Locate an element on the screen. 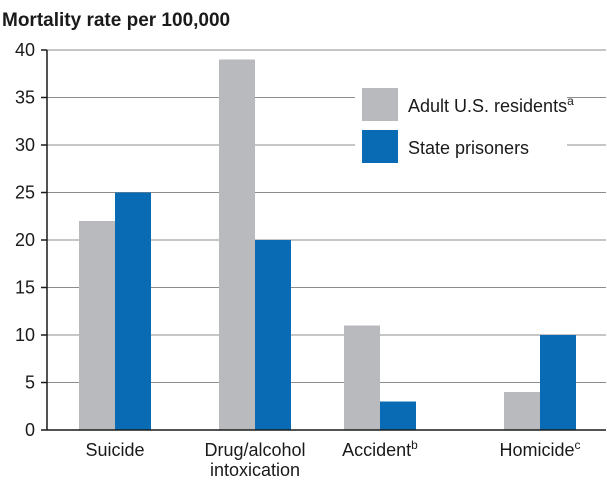 The height and width of the screenshot is (483, 607). x-category-label-text: Homicide is located at coordinates (536, 450).